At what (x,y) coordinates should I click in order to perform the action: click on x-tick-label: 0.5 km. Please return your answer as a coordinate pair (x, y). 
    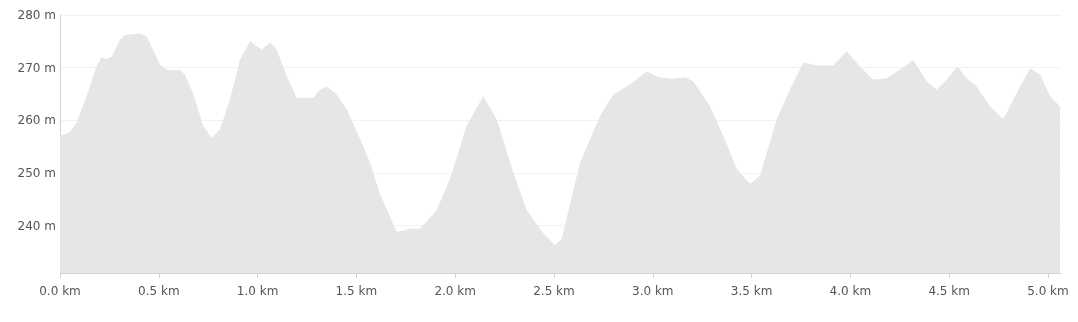
    Looking at the image, I should click on (159, 291).